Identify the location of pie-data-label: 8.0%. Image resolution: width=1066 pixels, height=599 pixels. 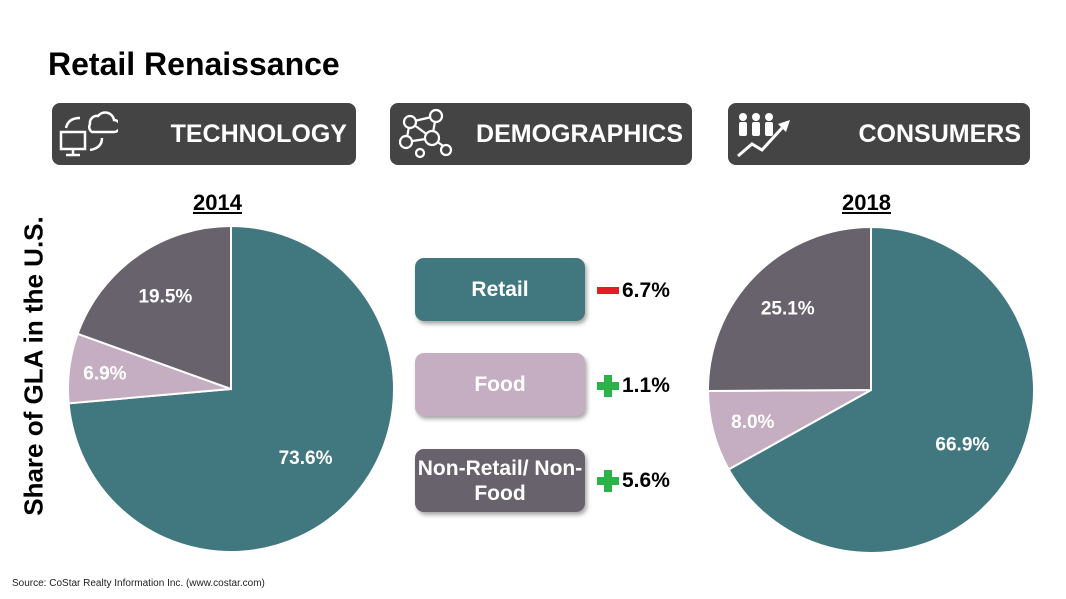
(752, 422).